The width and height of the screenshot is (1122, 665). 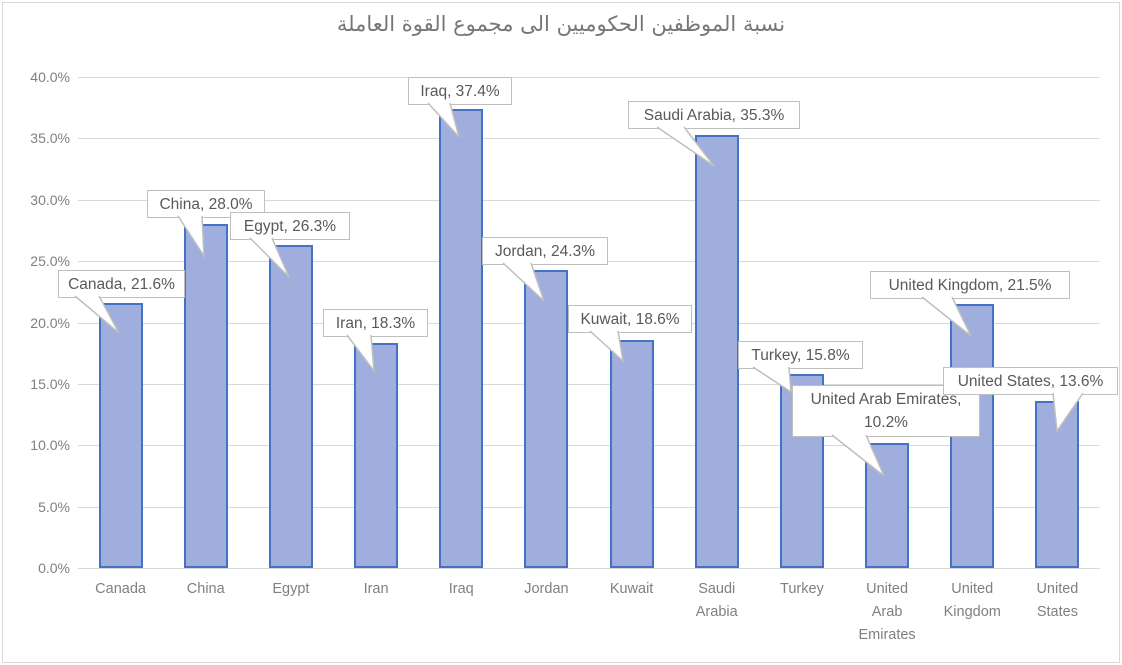 I want to click on callout-text: Iran, 18.3%, so click(x=375, y=323).